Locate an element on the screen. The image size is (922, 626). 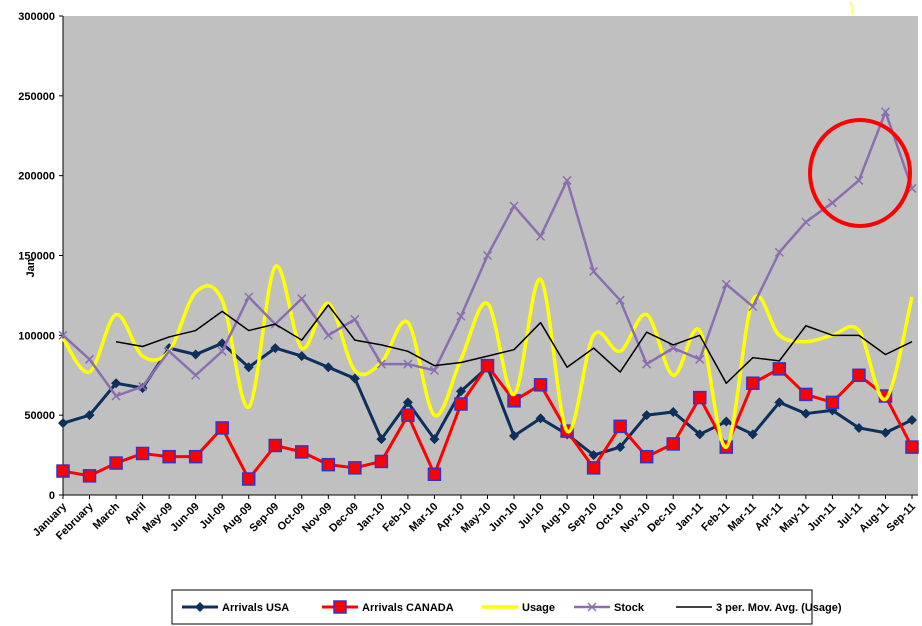
x-tick-label: Aug-09 is located at coordinates (237, 518).